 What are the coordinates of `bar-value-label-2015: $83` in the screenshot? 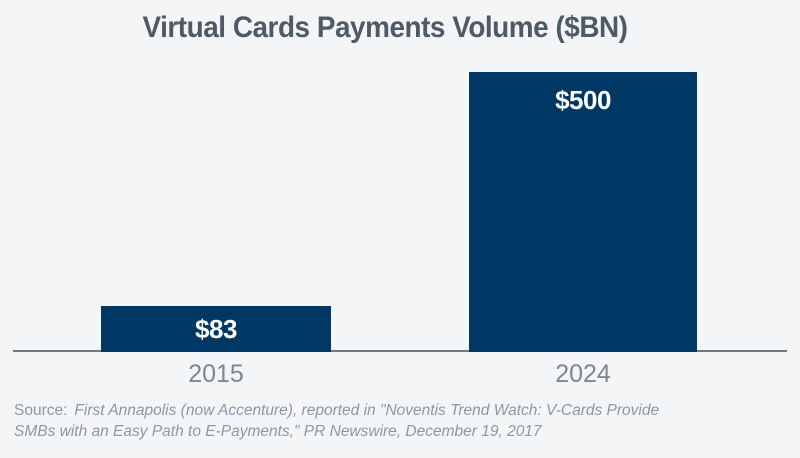 It's located at (216, 328).